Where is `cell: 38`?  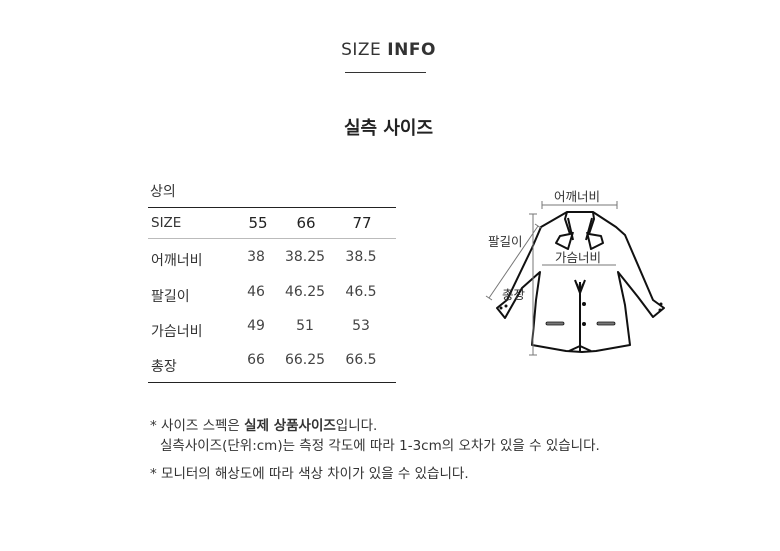
cell: 38 is located at coordinates (256, 257).